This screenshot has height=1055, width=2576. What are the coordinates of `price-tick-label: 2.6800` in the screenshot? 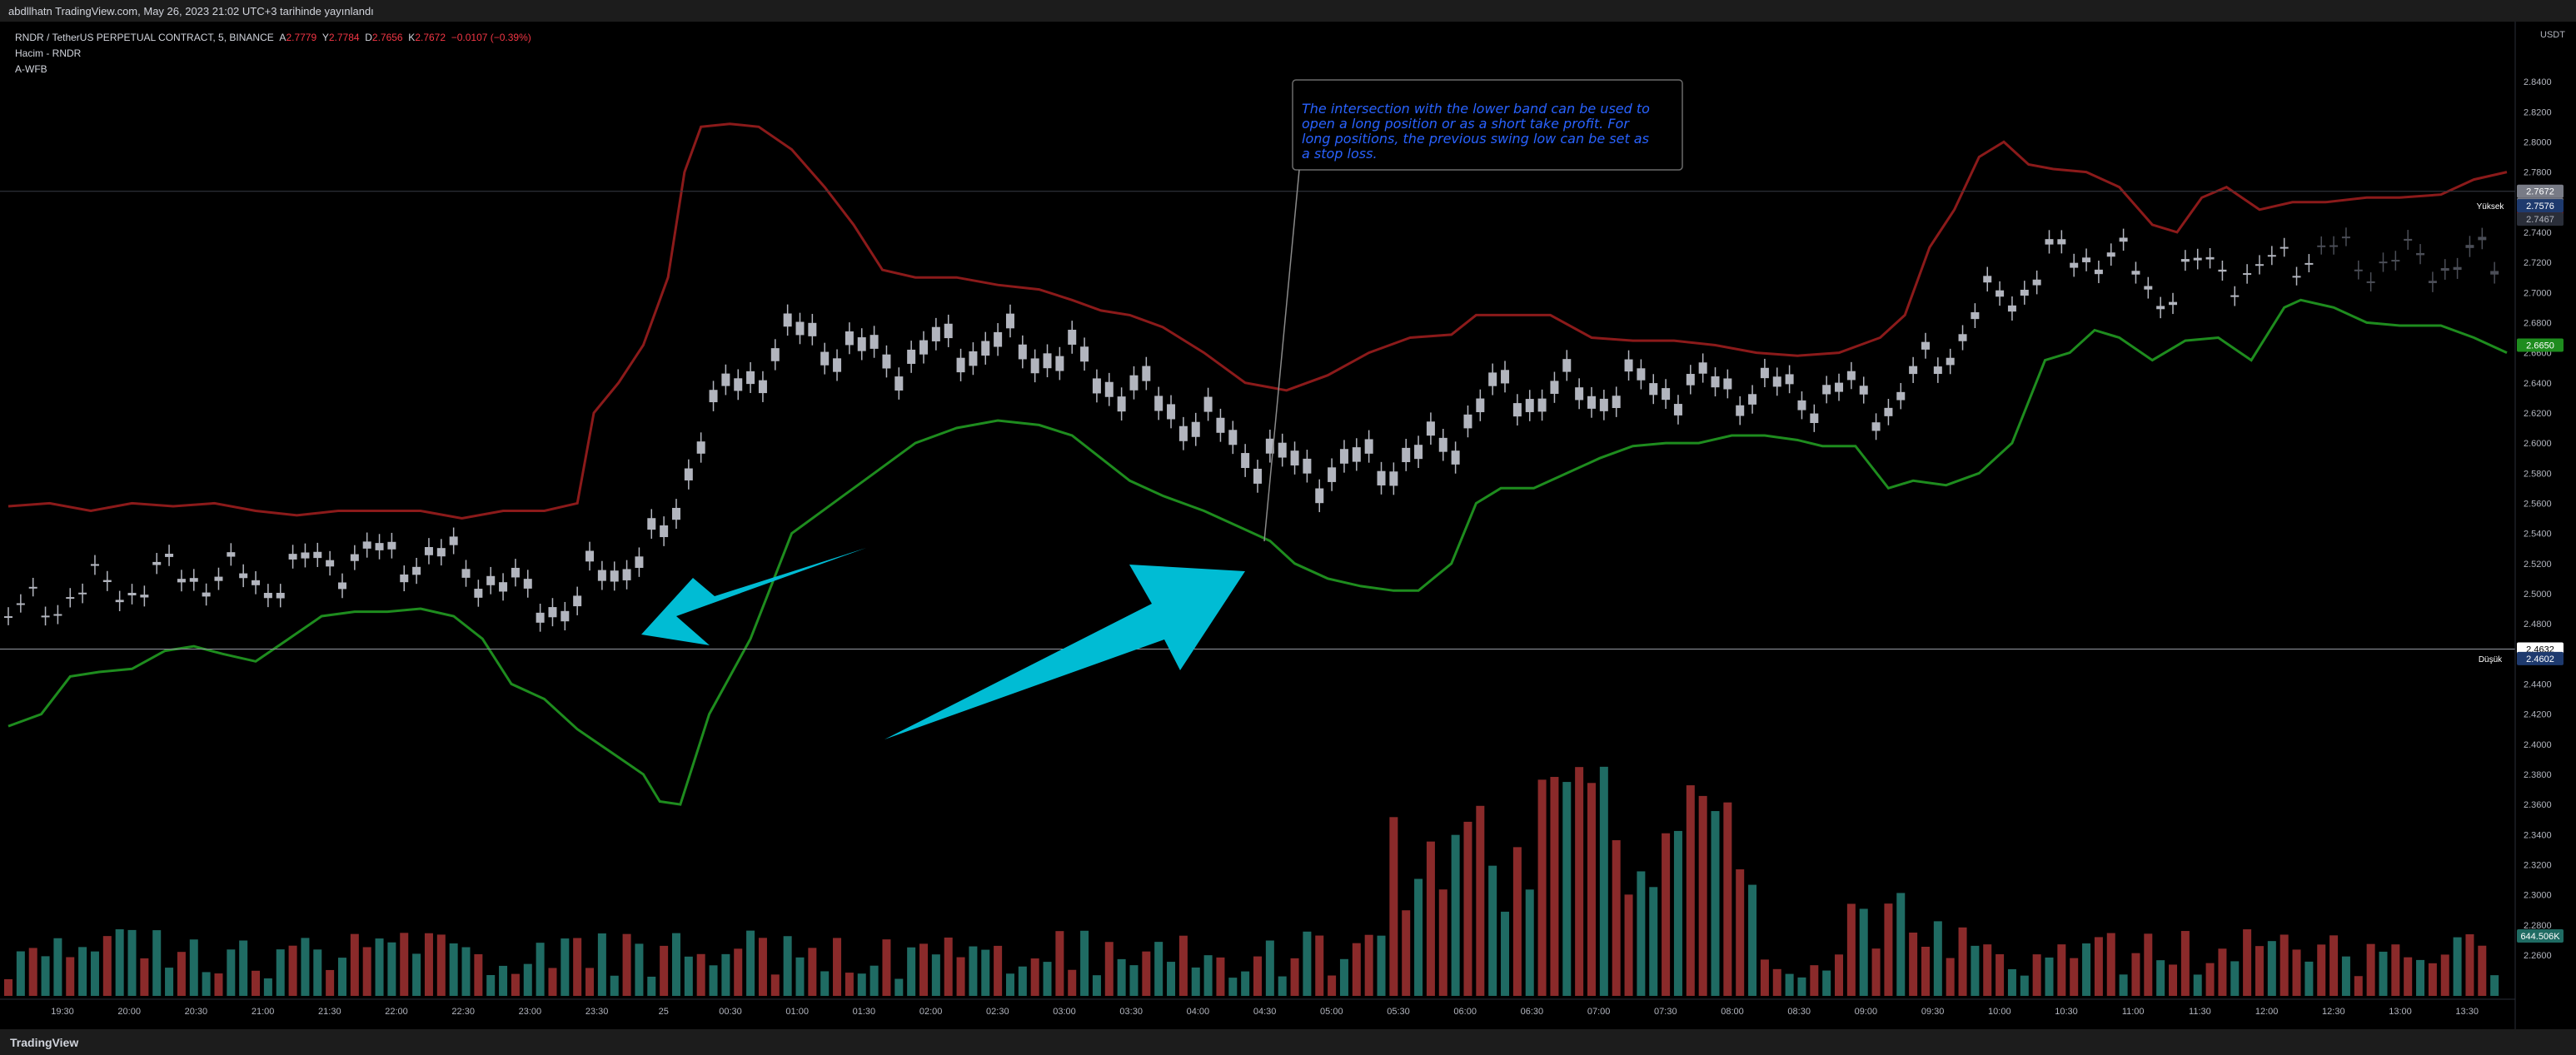 It's located at (2538, 323).